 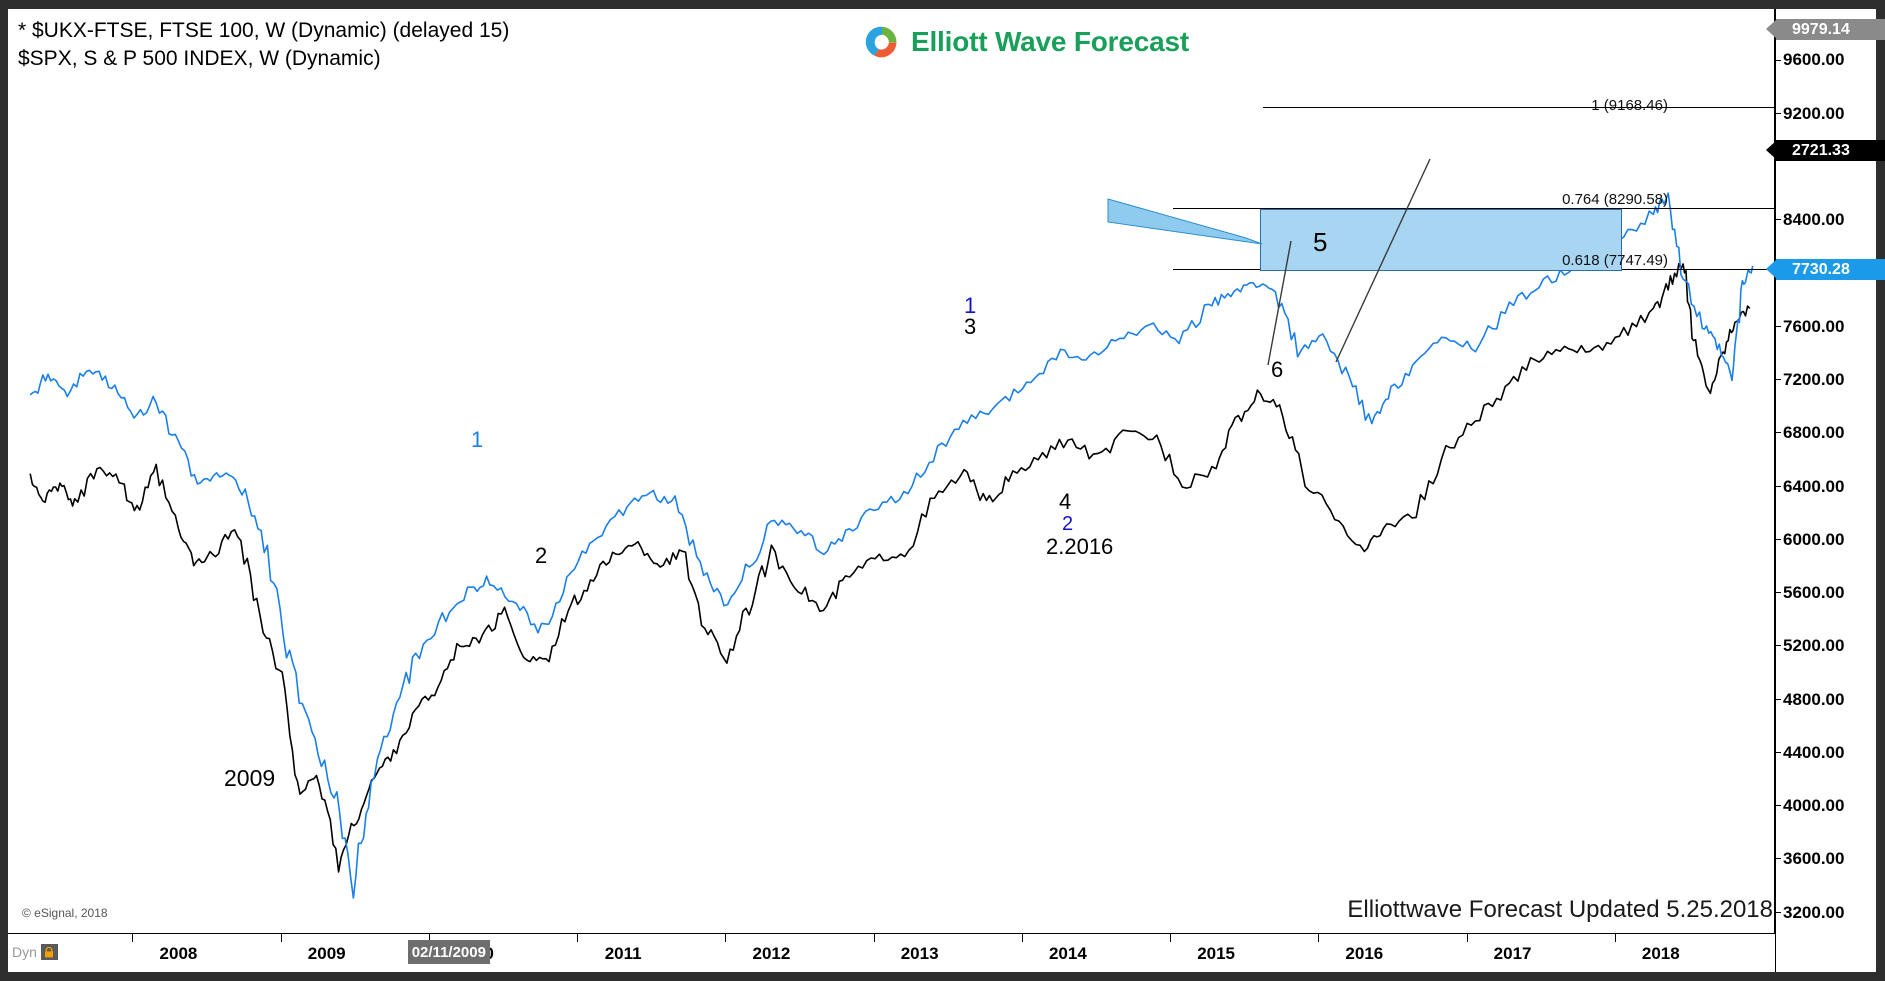 What do you see at coordinates (1810, 380) in the screenshot?
I see `price-tick: 7200.00` at bounding box center [1810, 380].